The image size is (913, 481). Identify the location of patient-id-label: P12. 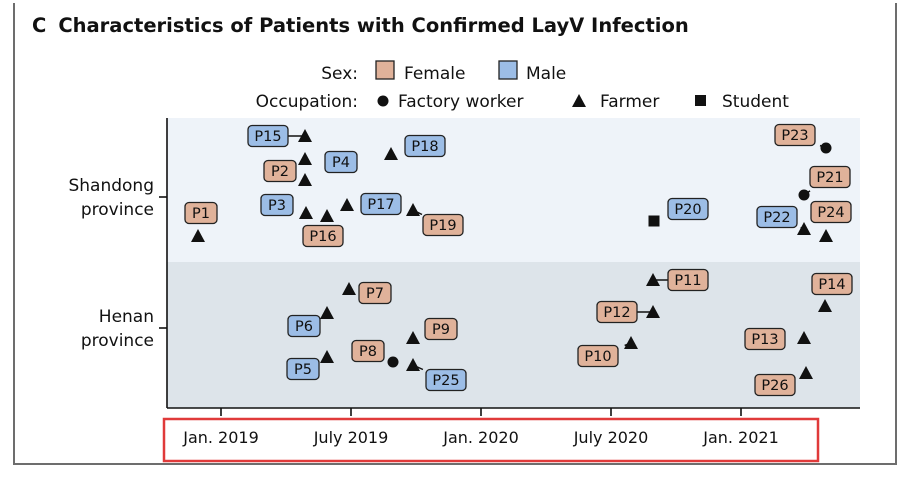
(616, 313).